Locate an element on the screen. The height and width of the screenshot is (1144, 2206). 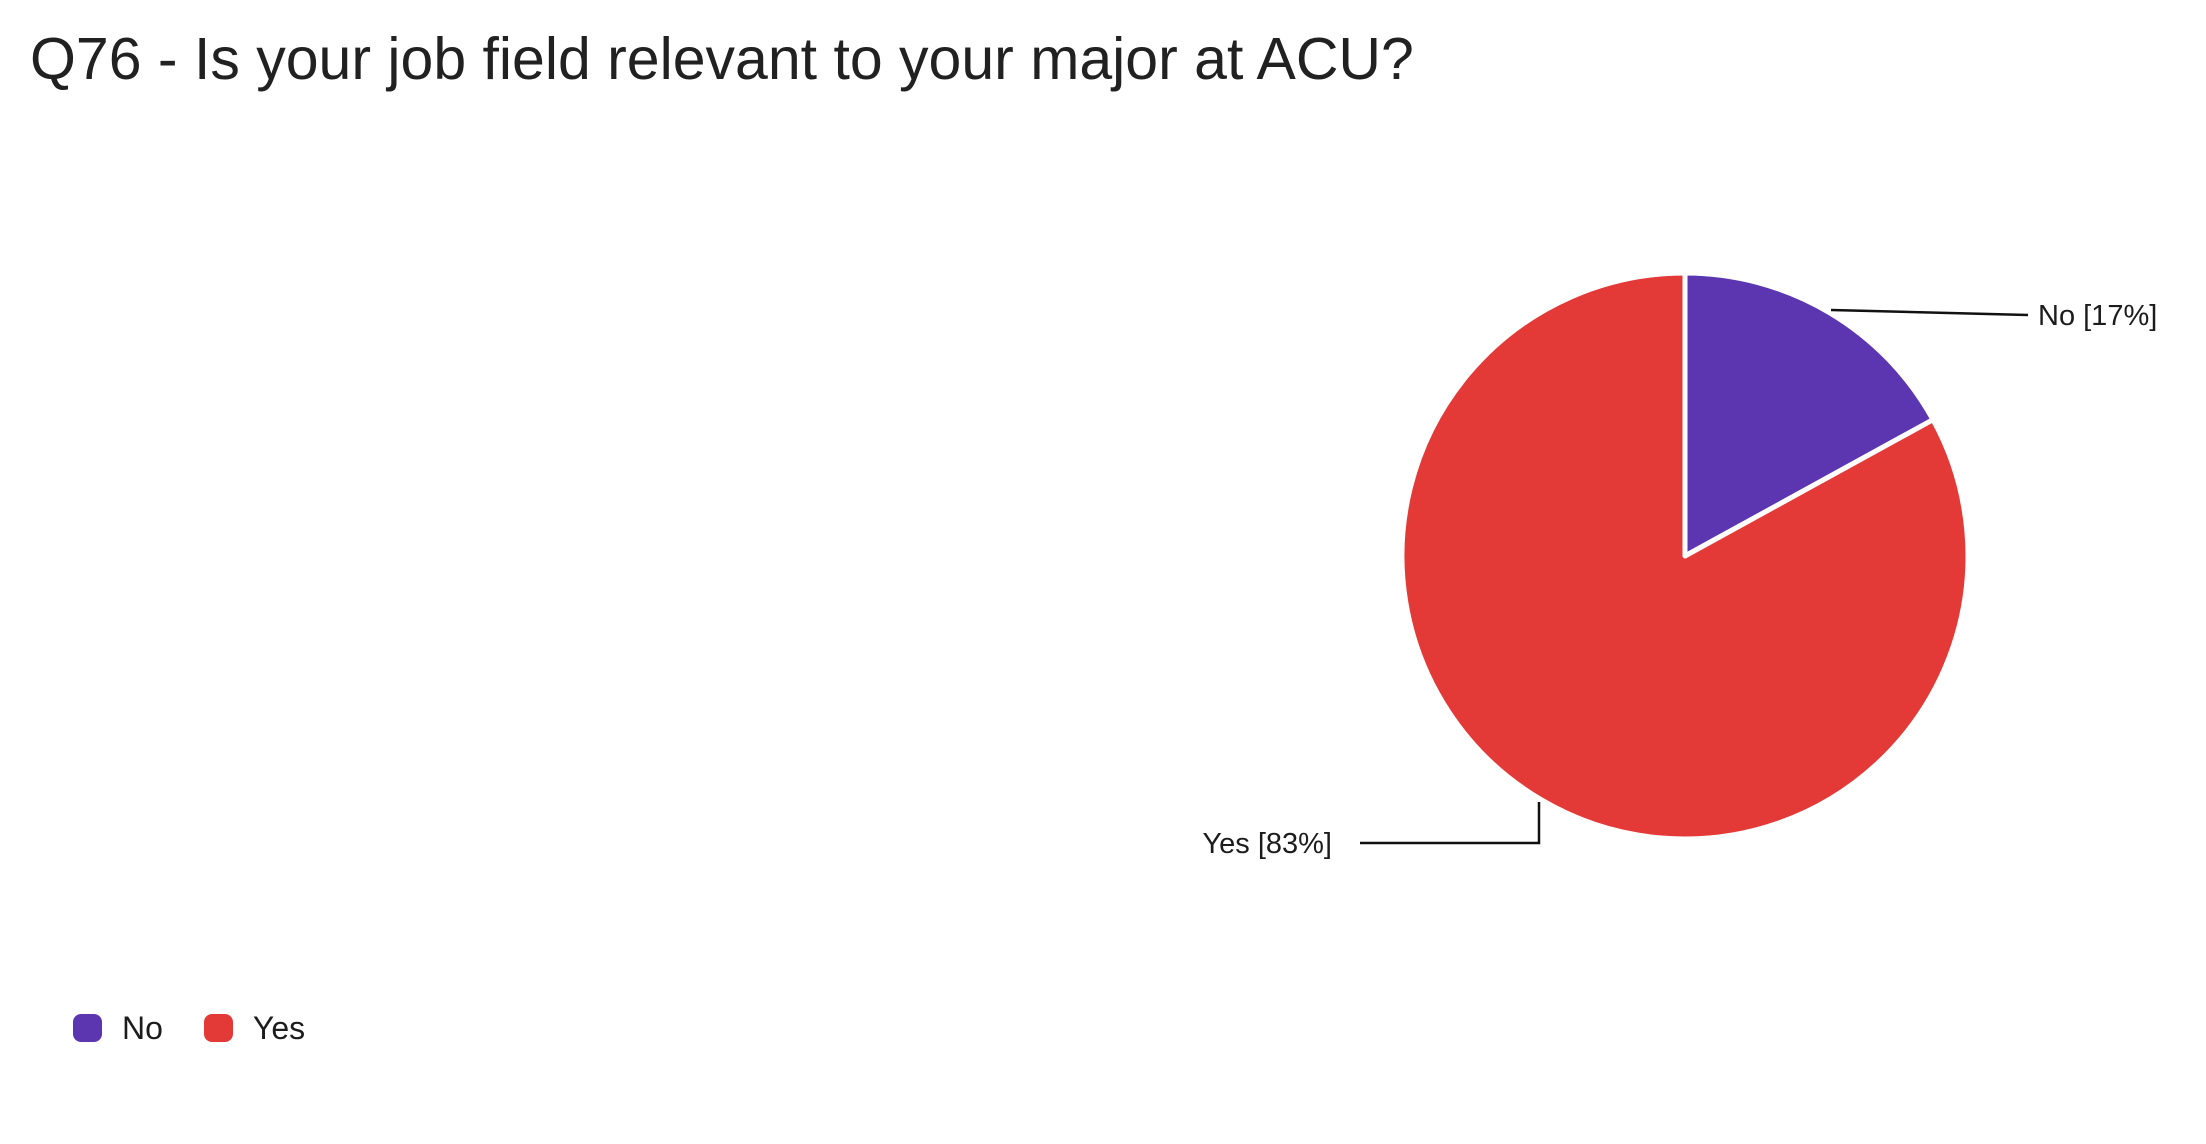
legend-label-no: No is located at coordinates (142, 1028).